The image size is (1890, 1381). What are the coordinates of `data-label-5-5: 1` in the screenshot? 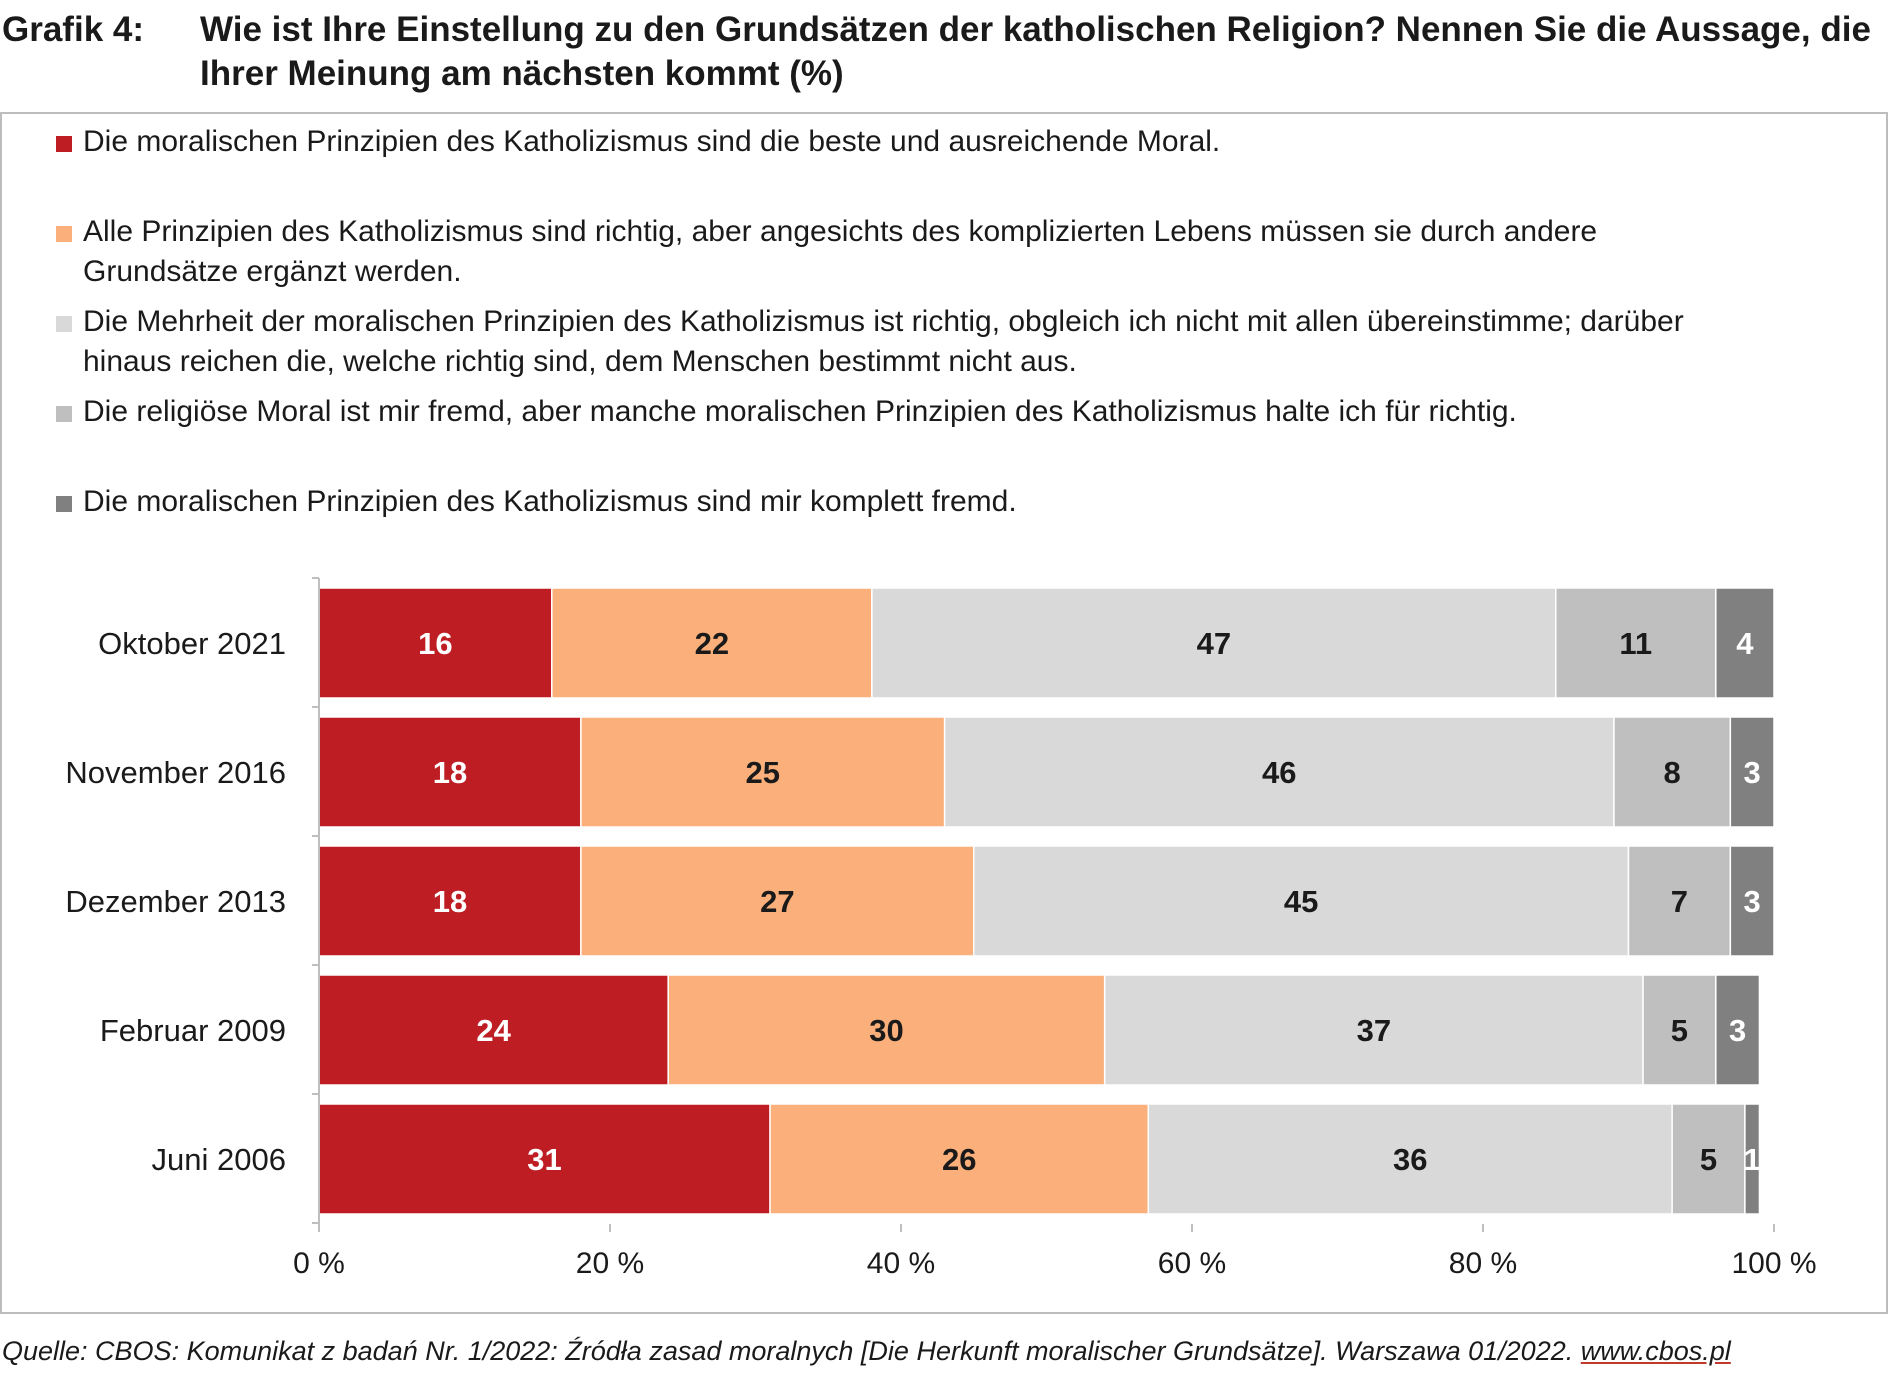 It's located at (1752, 1159).